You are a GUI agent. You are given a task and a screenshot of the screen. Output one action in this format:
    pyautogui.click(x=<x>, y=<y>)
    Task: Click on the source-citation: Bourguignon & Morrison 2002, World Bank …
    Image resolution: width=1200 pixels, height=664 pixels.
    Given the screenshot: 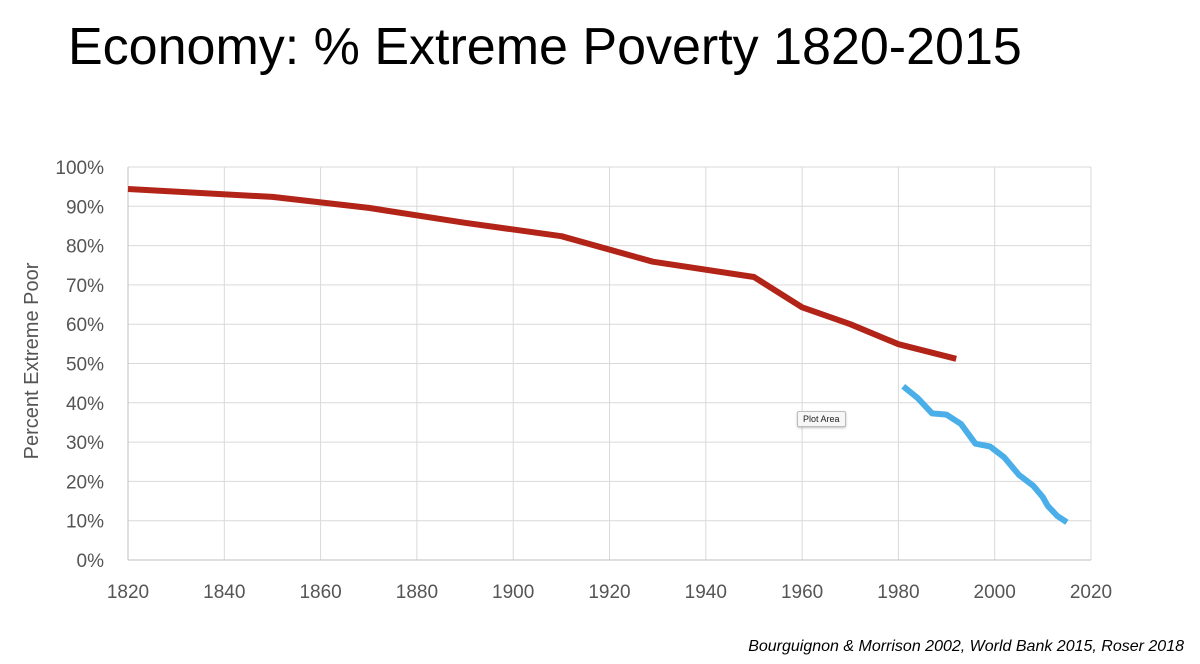 What is the action you would take?
    pyautogui.click(x=966, y=646)
    